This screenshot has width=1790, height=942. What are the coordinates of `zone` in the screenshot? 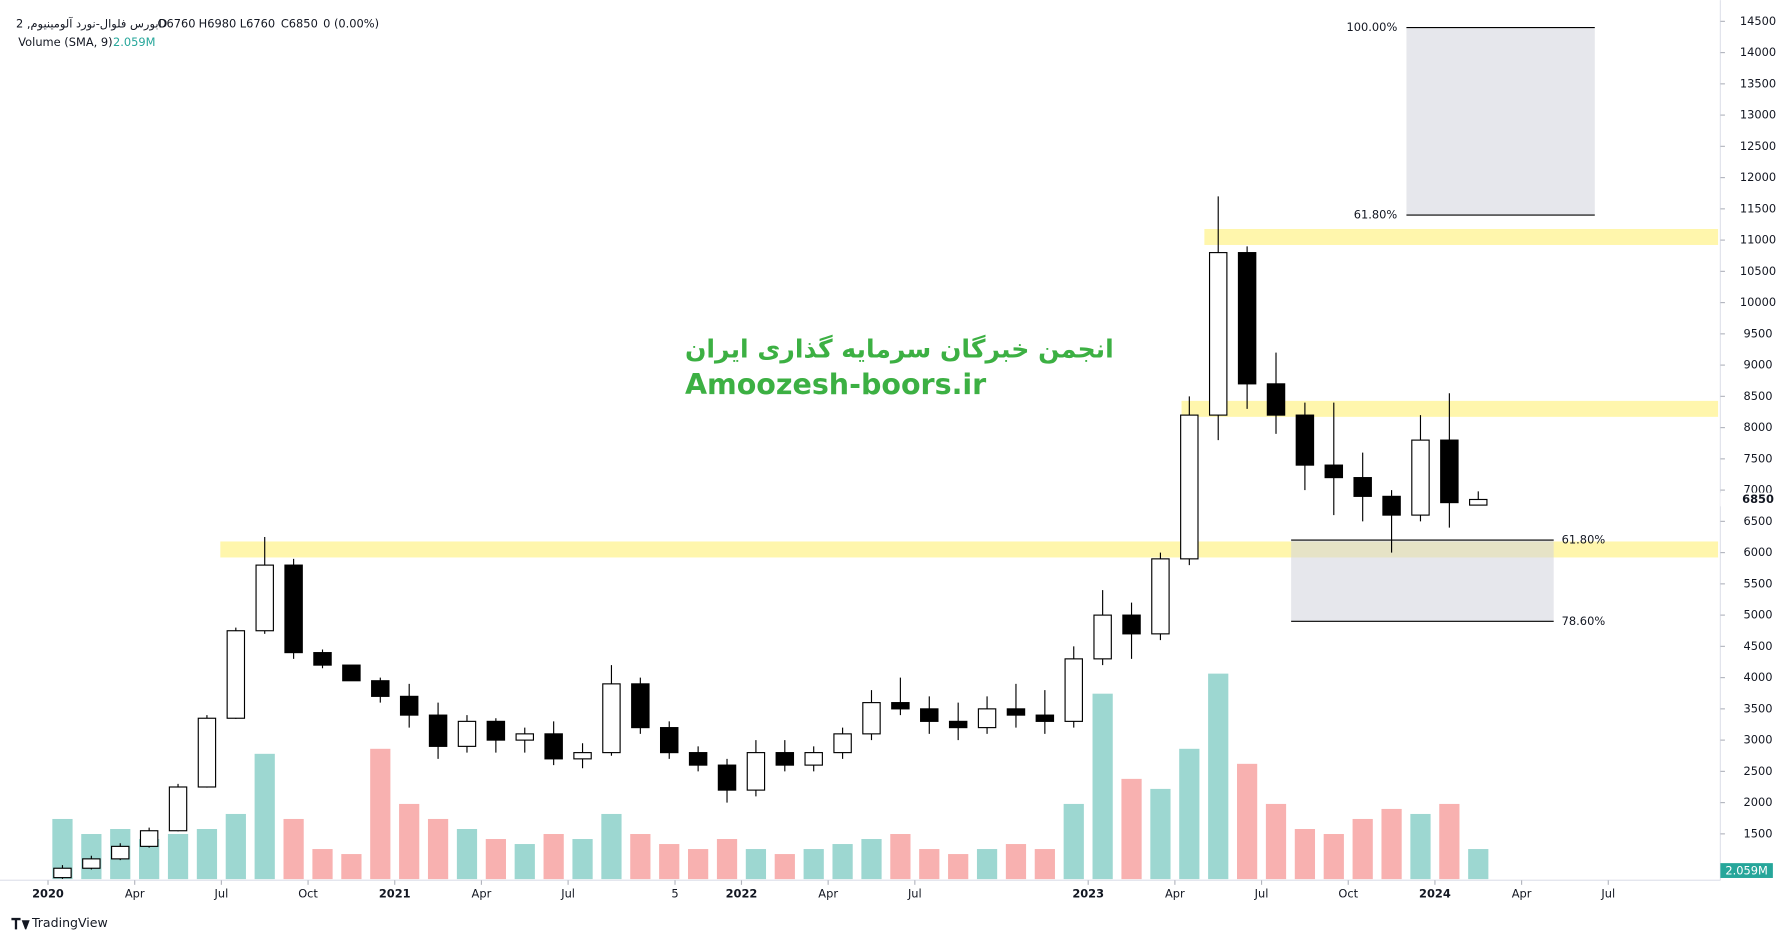 It's located at (1461, 236).